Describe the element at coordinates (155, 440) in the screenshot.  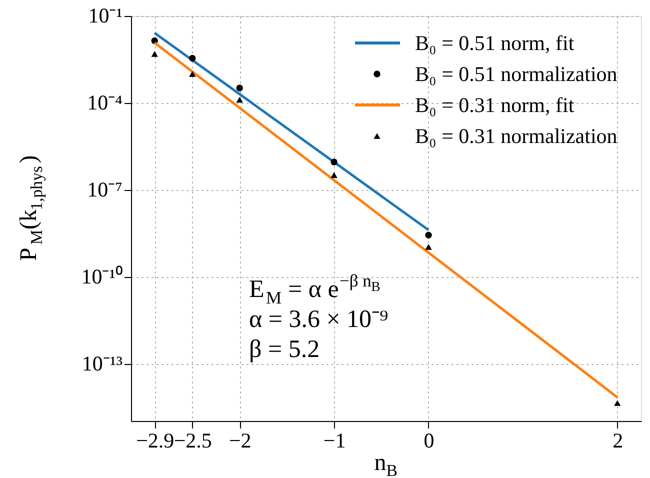
I see `x-tick-label: −2.9` at that location.